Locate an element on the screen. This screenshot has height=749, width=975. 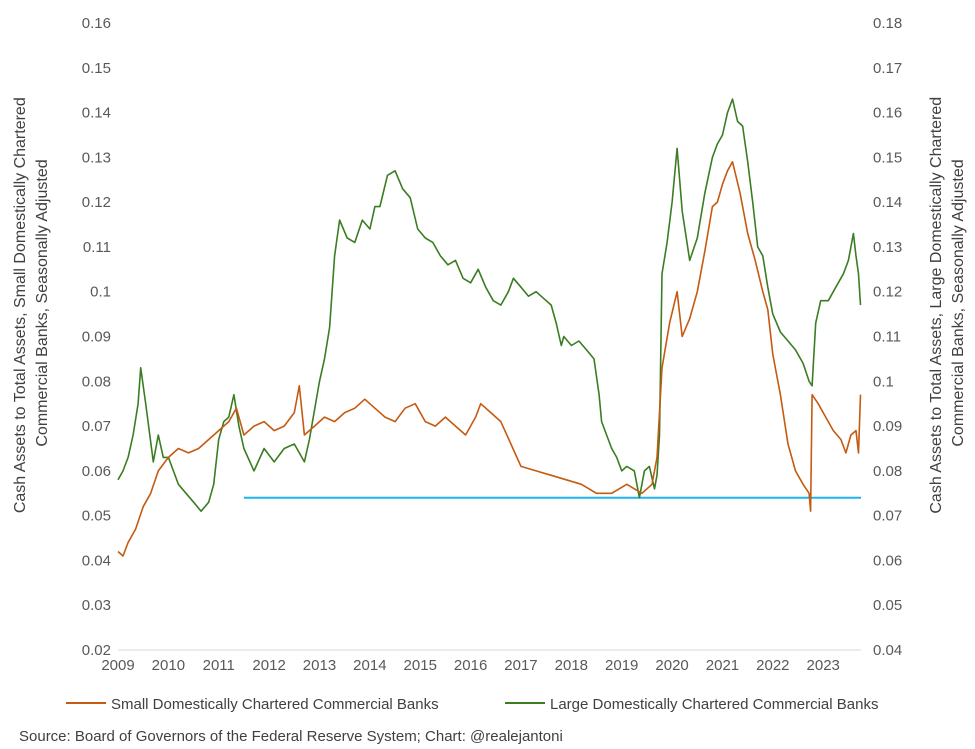
right-tick-label: 0.04 is located at coordinates (887, 650).